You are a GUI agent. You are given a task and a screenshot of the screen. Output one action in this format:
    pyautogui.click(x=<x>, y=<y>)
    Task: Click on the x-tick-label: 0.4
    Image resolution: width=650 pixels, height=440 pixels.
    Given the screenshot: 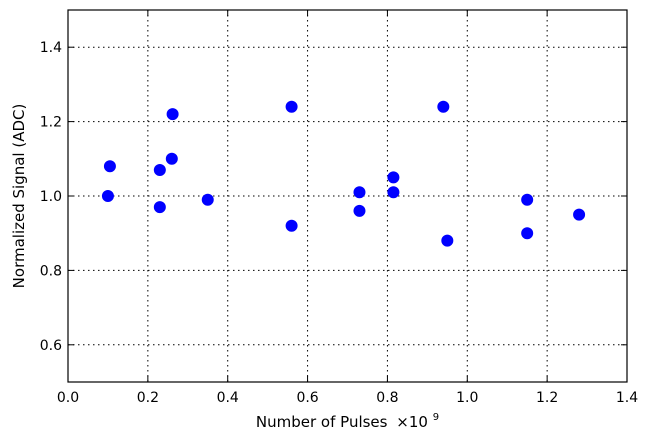 What is the action you would take?
    pyautogui.click(x=228, y=398)
    